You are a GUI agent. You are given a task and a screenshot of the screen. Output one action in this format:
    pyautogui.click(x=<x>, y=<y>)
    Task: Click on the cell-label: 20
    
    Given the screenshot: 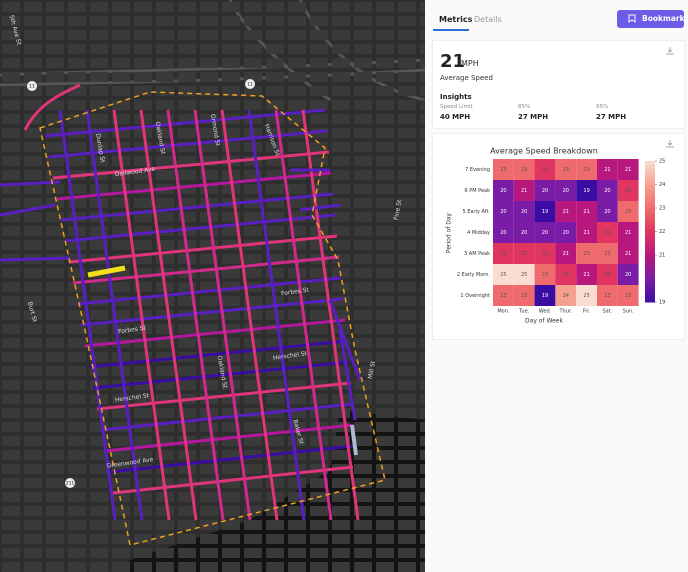 What is the action you would take?
    pyautogui.click(x=628, y=275)
    